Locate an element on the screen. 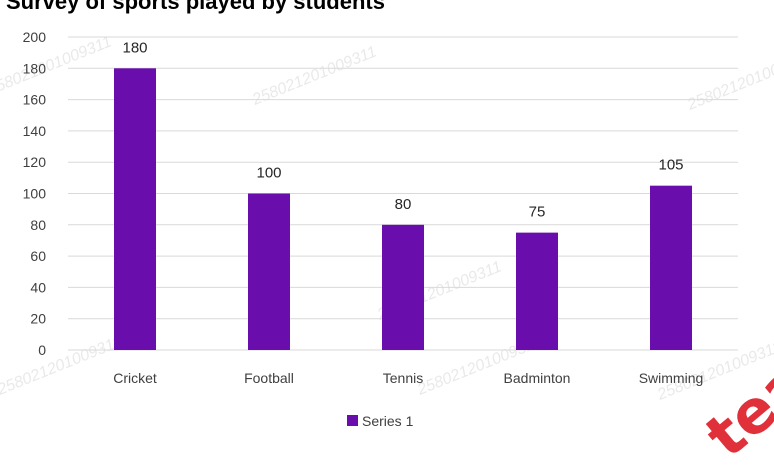 The width and height of the screenshot is (774, 465). y-axis-ticks: 0 20 40 60 80 100 120 140 160 180 200 is located at coordinates (35, 193).